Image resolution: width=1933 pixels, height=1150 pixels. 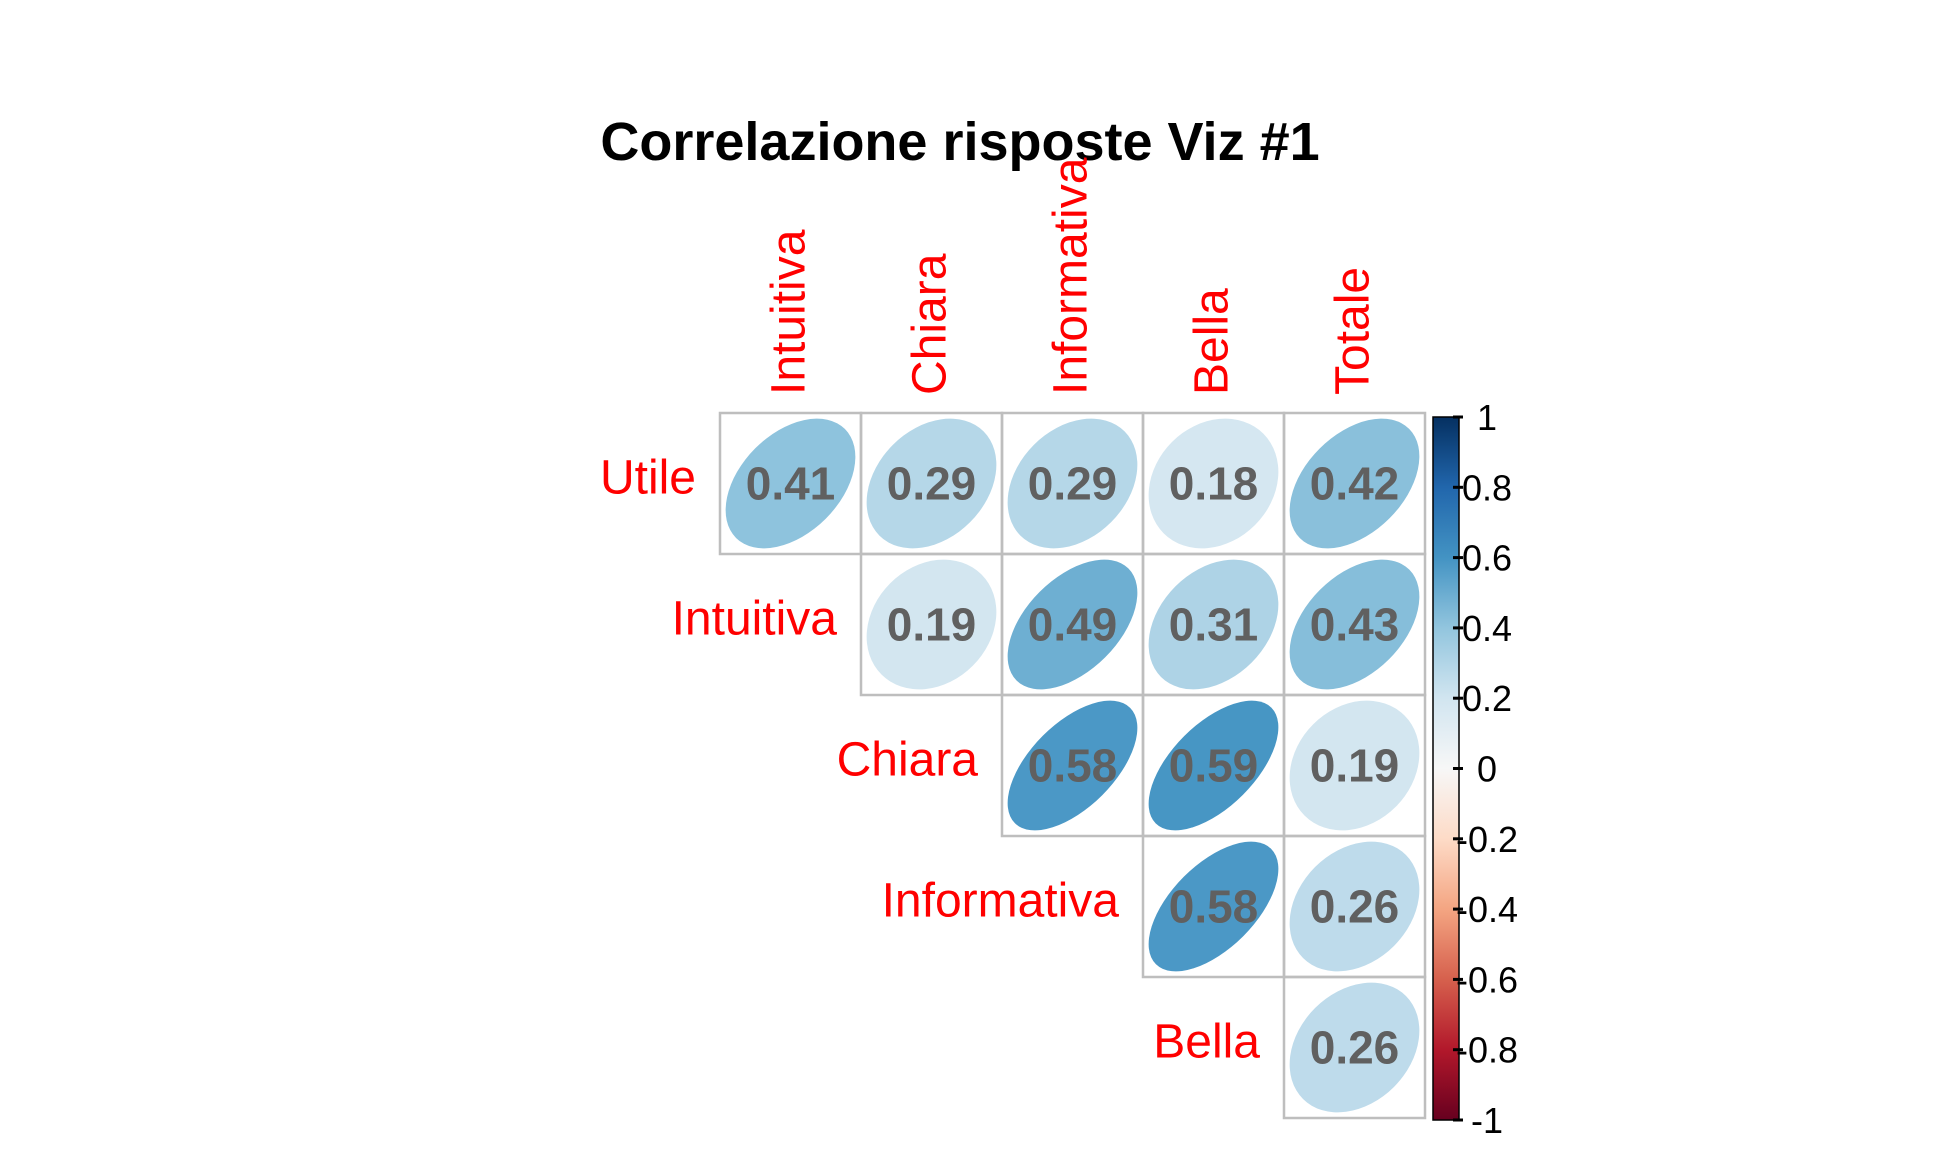 I want to click on column-label: Chiara, so click(x=930, y=324).